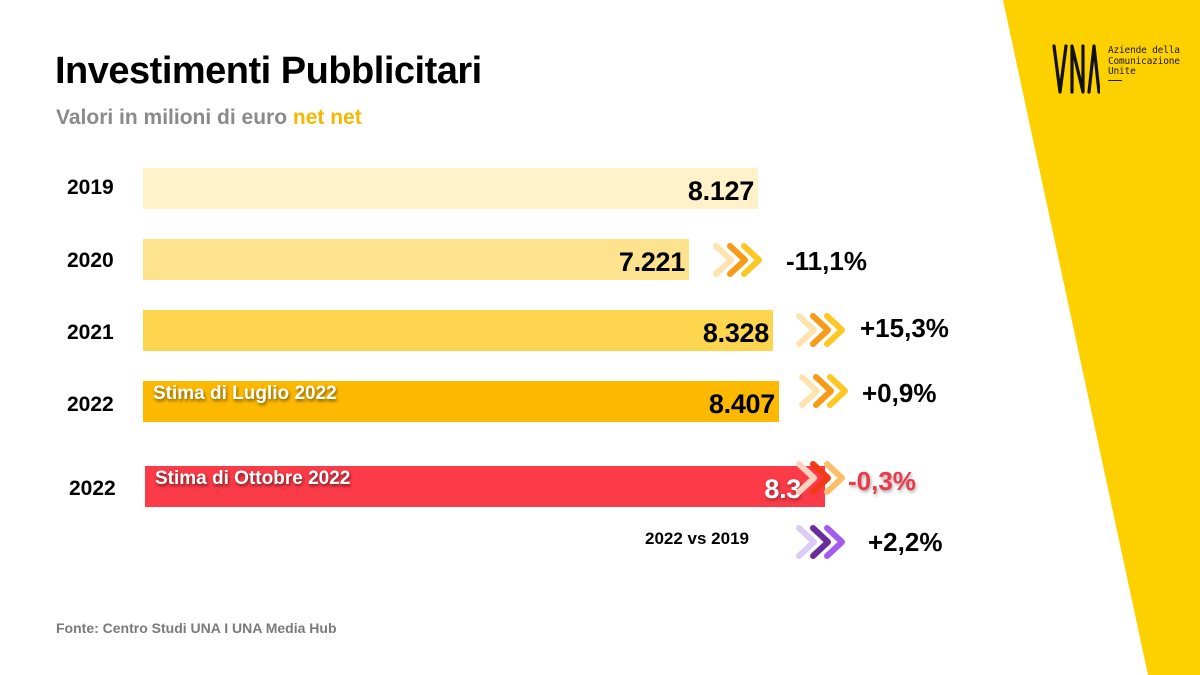 Image resolution: width=1200 pixels, height=675 pixels. Describe the element at coordinates (245, 393) in the screenshot. I see `bar-note: Stima di Luglio 2022` at that location.